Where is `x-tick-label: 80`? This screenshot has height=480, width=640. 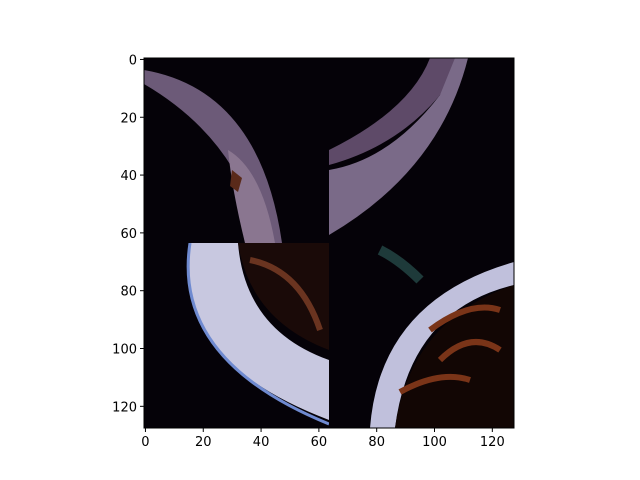 x-tick-label: 80 is located at coordinates (376, 442).